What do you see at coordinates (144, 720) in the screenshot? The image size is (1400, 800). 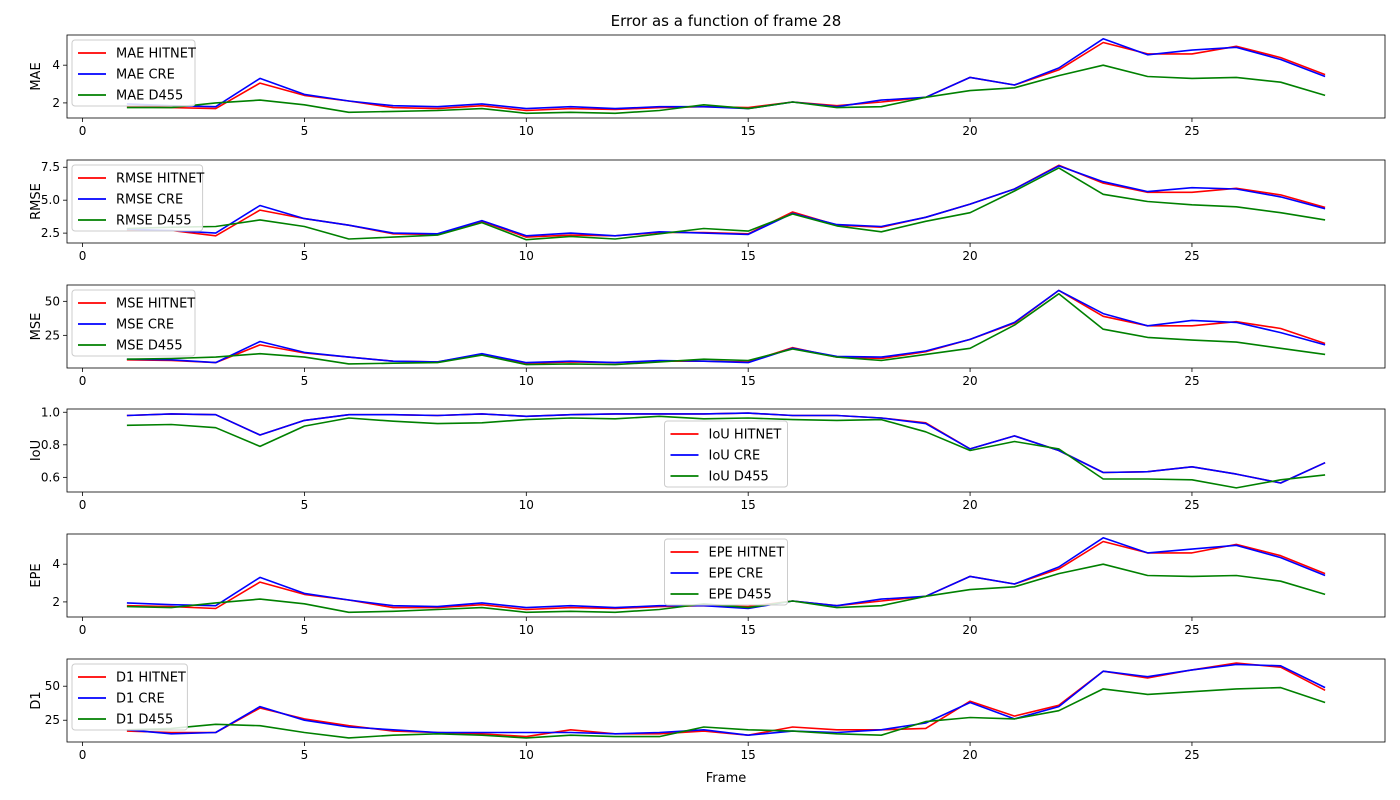 I see `legend-label: D1 D455` at bounding box center [144, 720].